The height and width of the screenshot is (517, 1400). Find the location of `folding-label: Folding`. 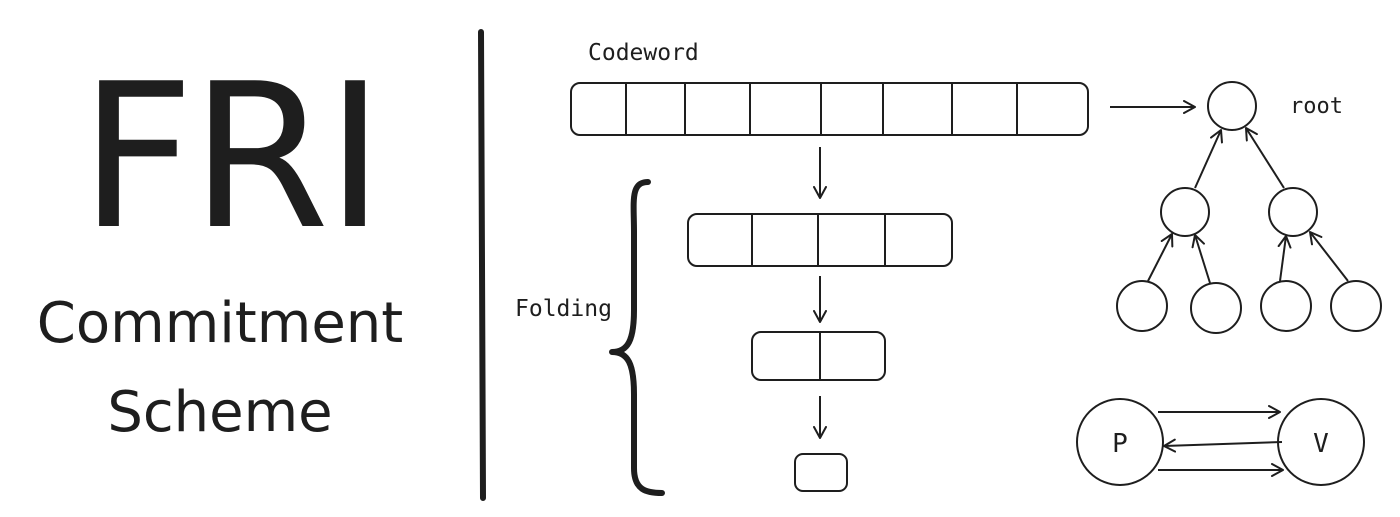

folding-label: Folding is located at coordinates (563, 309).